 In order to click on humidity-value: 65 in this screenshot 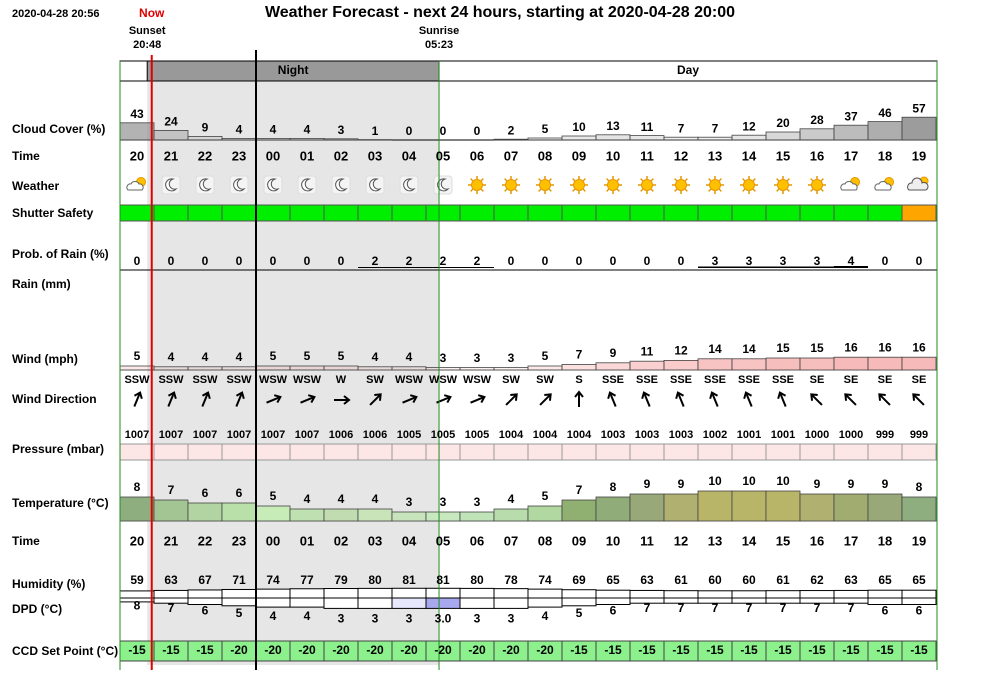, I will do `click(885, 580)`.